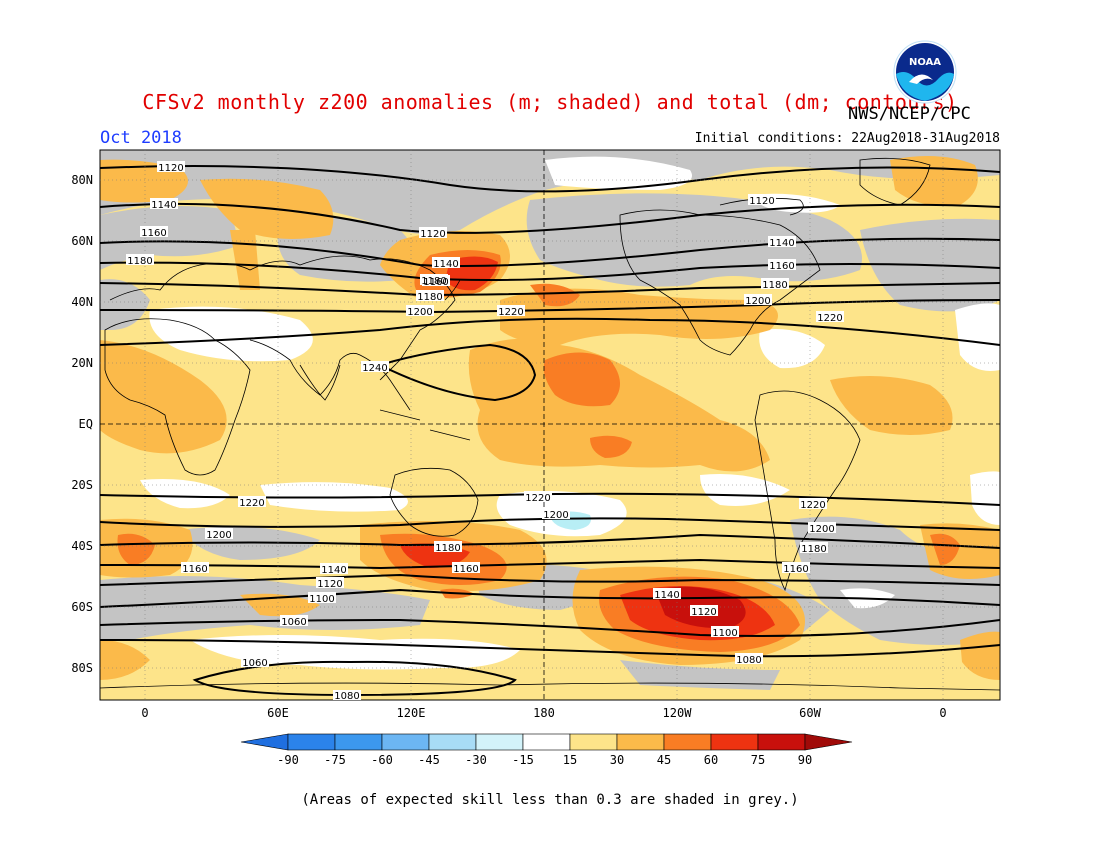 This screenshot has width=1100, height=850. I want to click on contour-label: 1240, so click(374, 368).